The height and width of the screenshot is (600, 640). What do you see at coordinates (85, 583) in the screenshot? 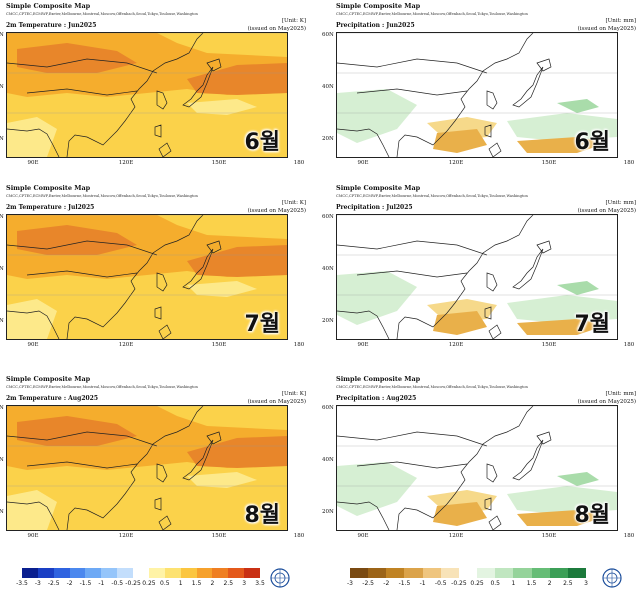
I see `colorbar-tick: -1.5` at bounding box center [85, 583].